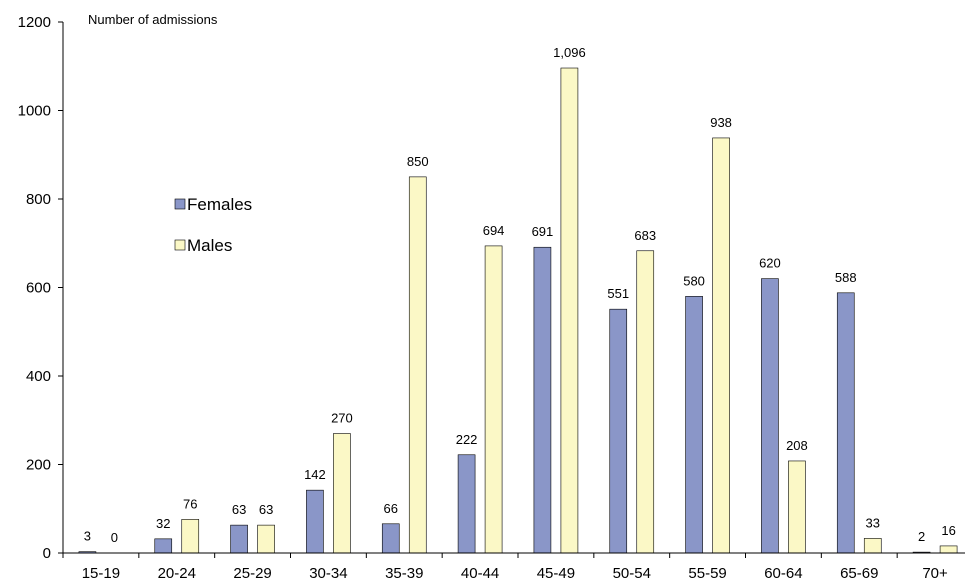  What do you see at coordinates (694, 280) in the screenshot?
I see `data-label-females-55-59: 580` at bounding box center [694, 280].